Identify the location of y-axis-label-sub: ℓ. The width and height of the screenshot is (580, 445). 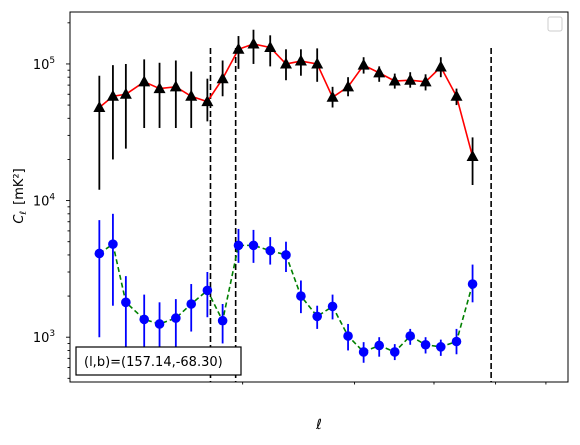
(24, 213).